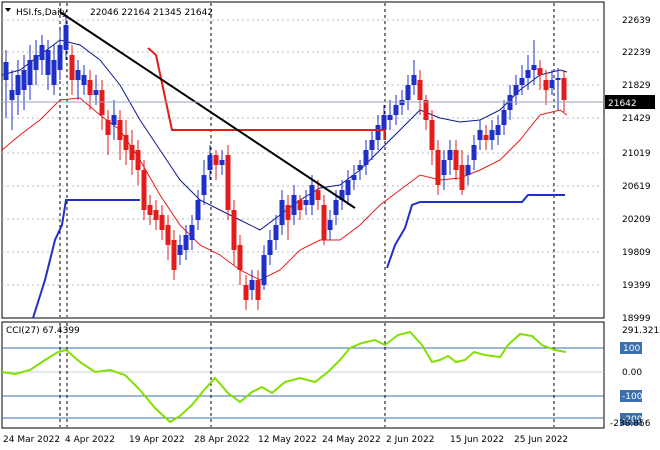 This screenshot has height=450, width=660. What do you see at coordinates (8, 10) in the screenshot?
I see `dropdown-triangle-icon` at bounding box center [8, 10].